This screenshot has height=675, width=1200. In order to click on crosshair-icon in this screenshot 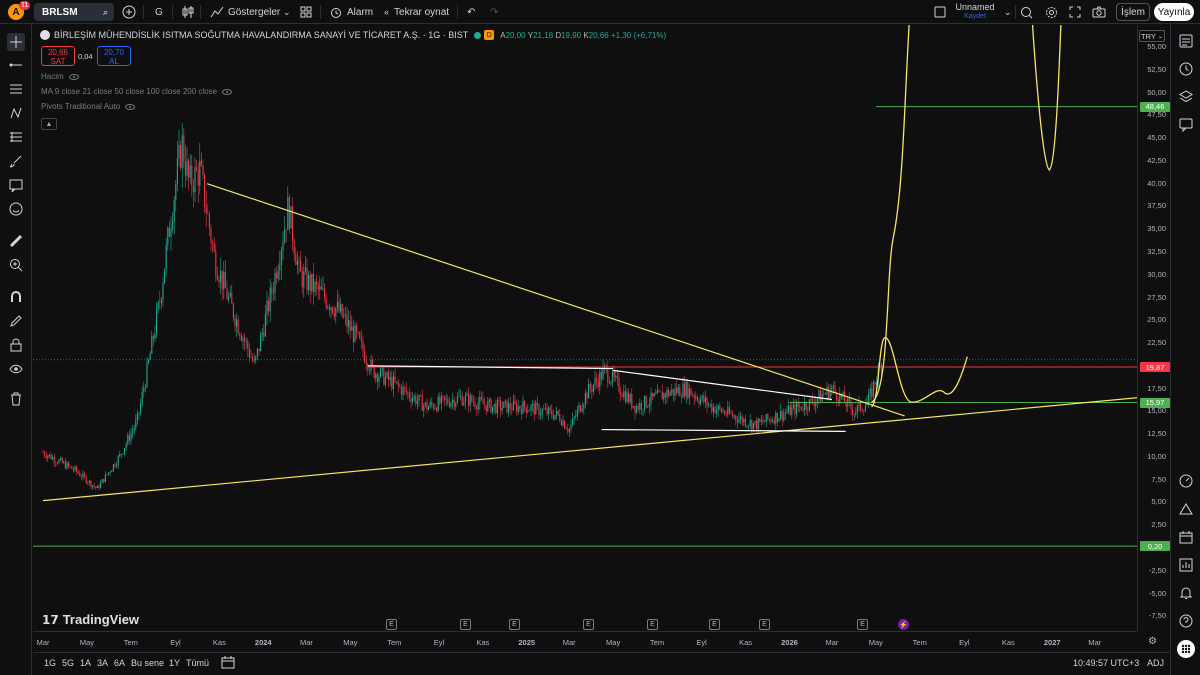, I will do `click(16, 42)`.